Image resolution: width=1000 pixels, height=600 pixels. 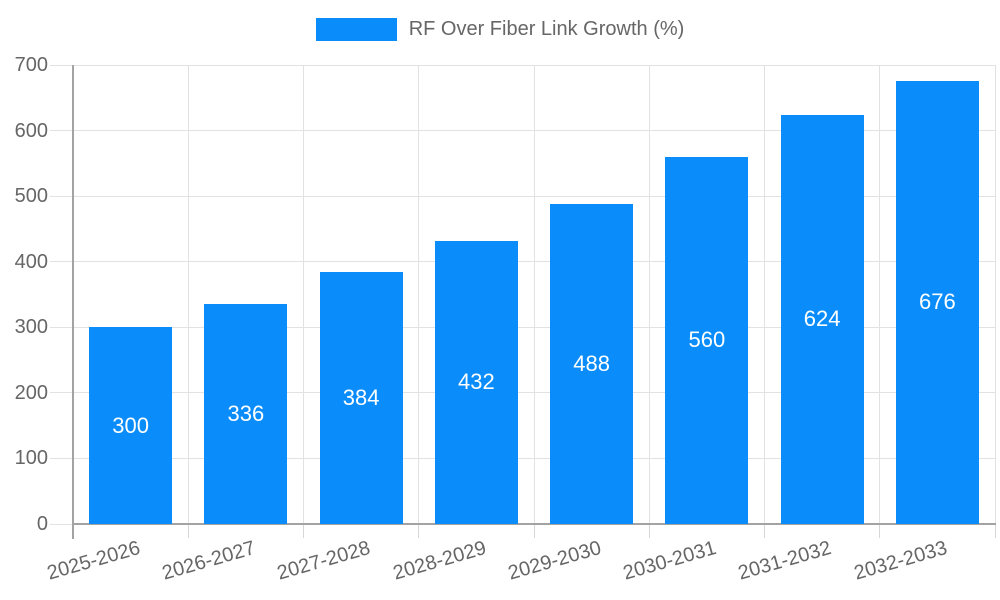 What do you see at coordinates (31, 458) in the screenshot?
I see `y-tick-label: 100` at bounding box center [31, 458].